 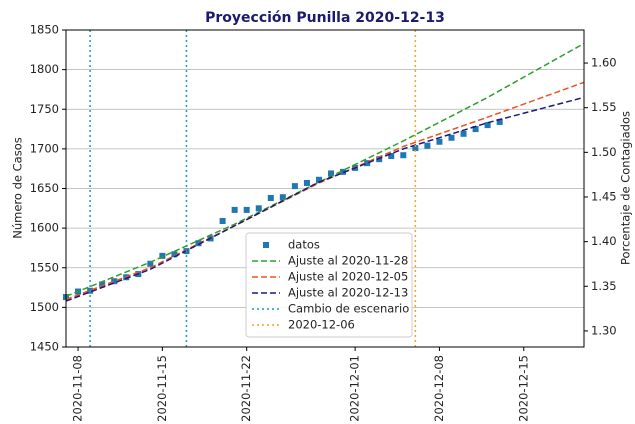 I want to click on legend-label: 2020-12-06, so click(x=321, y=325).